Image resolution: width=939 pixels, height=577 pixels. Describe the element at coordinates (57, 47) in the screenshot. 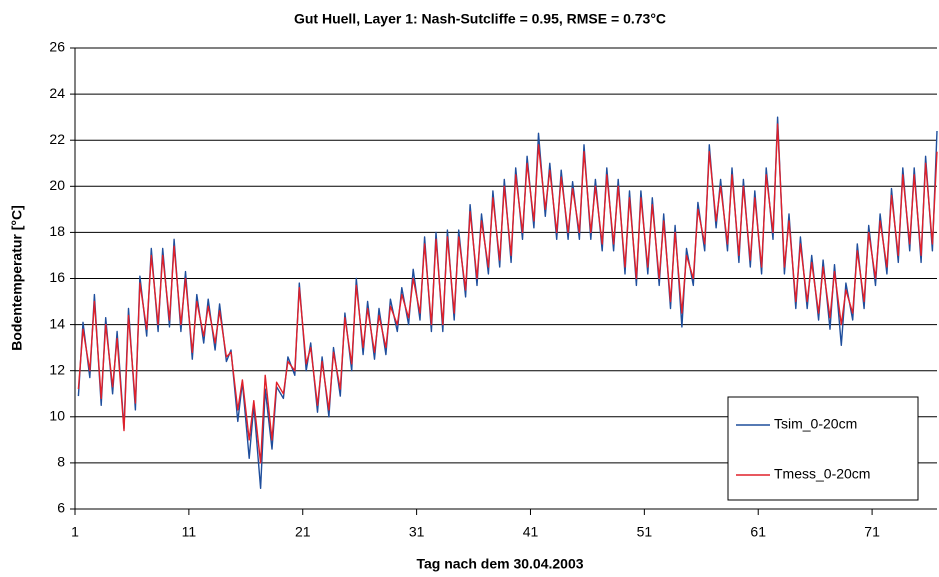

I see `y-tick-label: 26` at that location.